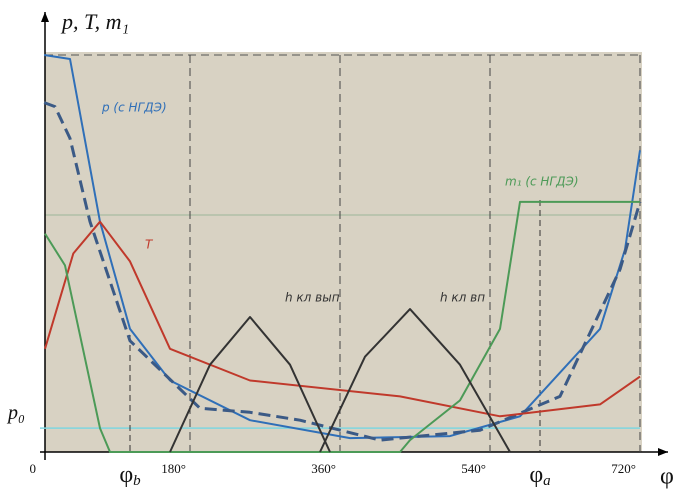 This screenshot has height=491, width=680. Describe the element at coordinates (547, 481) in the screenshot. I see `marker-subscript: a` at that location.